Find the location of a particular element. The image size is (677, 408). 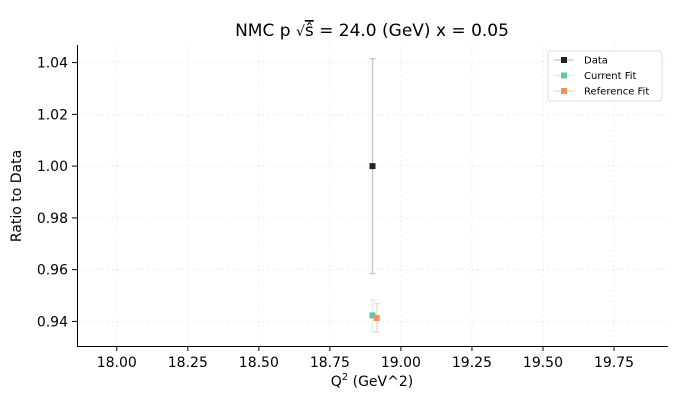

s-hat: ŝ is located at coordinates (309, 31).